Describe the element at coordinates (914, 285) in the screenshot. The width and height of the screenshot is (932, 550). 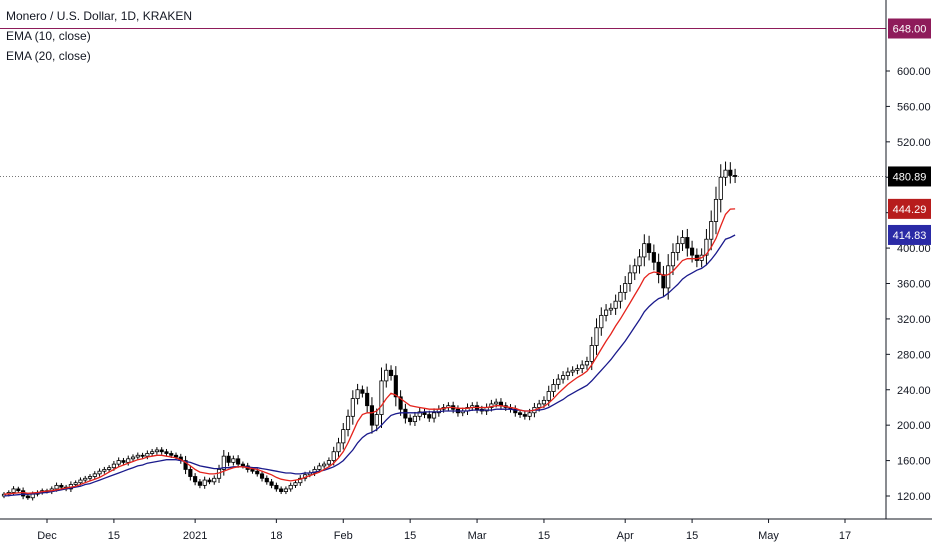
I see `price-tick-label: 360.00` at that location.